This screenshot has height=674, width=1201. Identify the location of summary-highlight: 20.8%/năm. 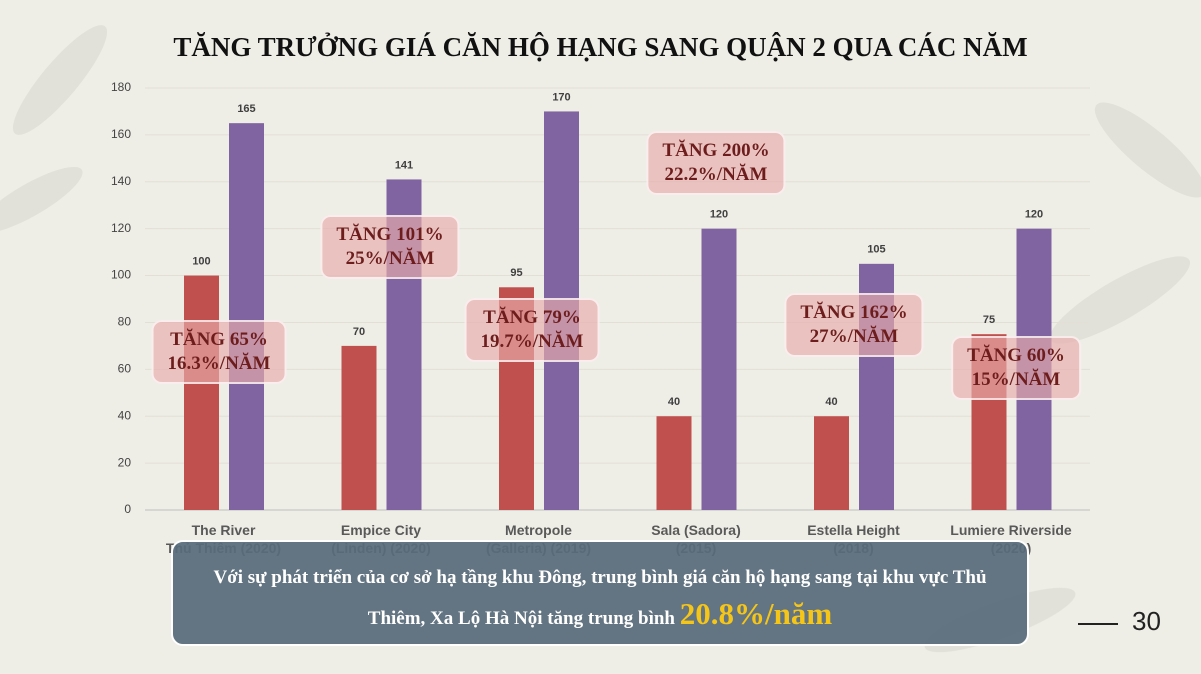
(756, 613).